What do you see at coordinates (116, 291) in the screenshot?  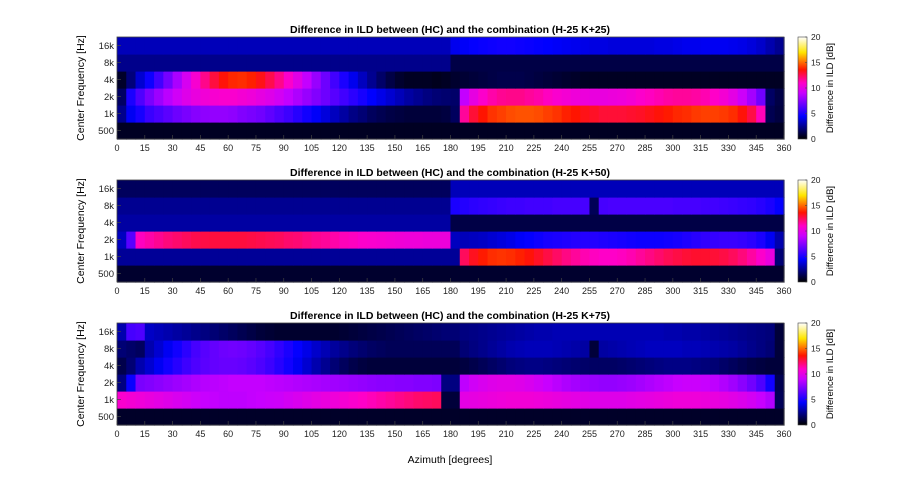 I see `x-tick-label: 0` at bounding box center [116, 291].